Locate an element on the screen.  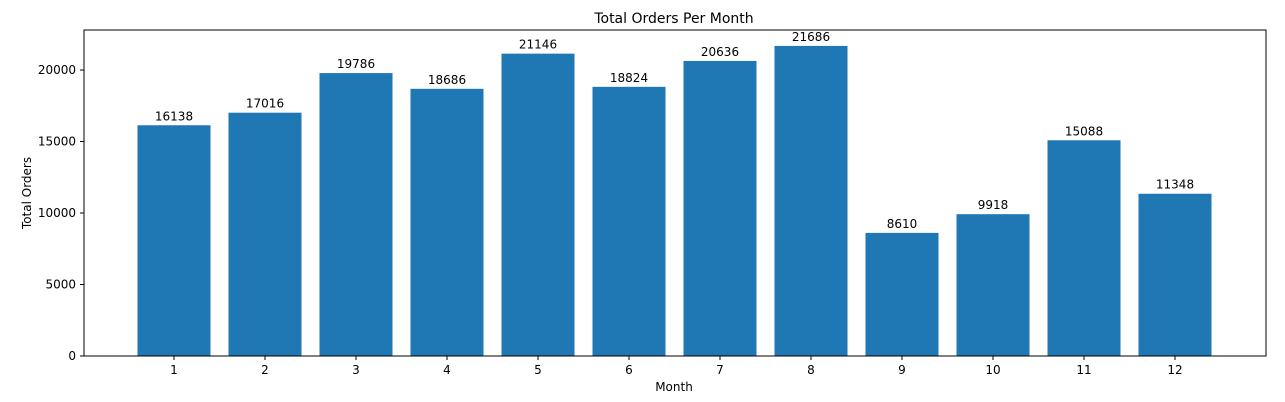
x-tick-label: 6 is located at coordinates (629, 370).